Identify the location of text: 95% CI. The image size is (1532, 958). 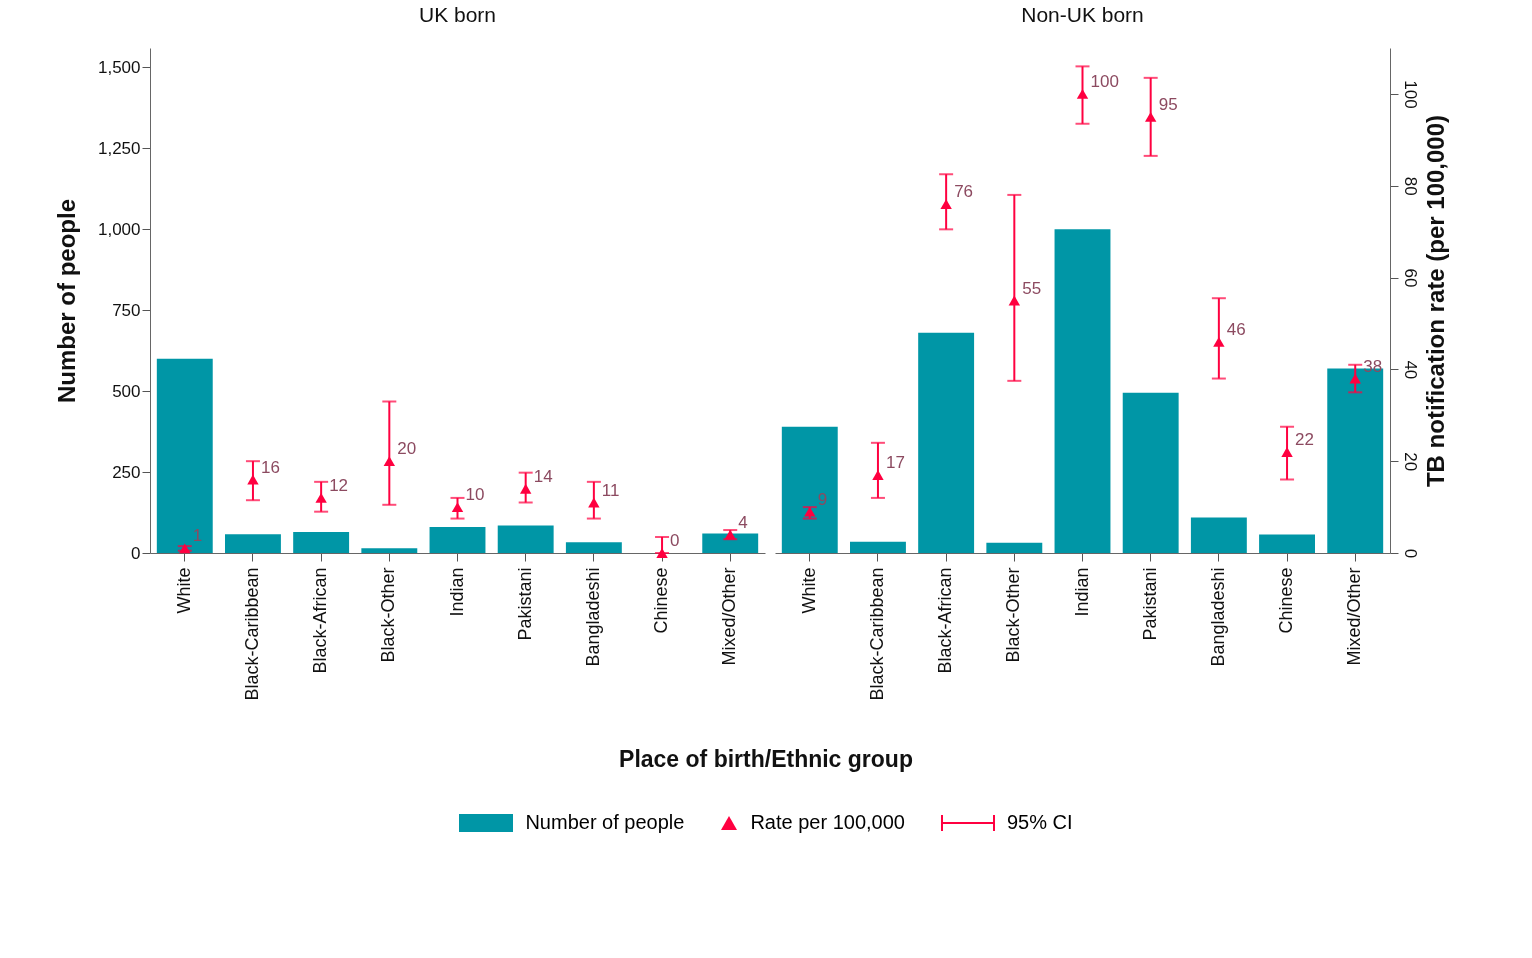
(1039, 822).